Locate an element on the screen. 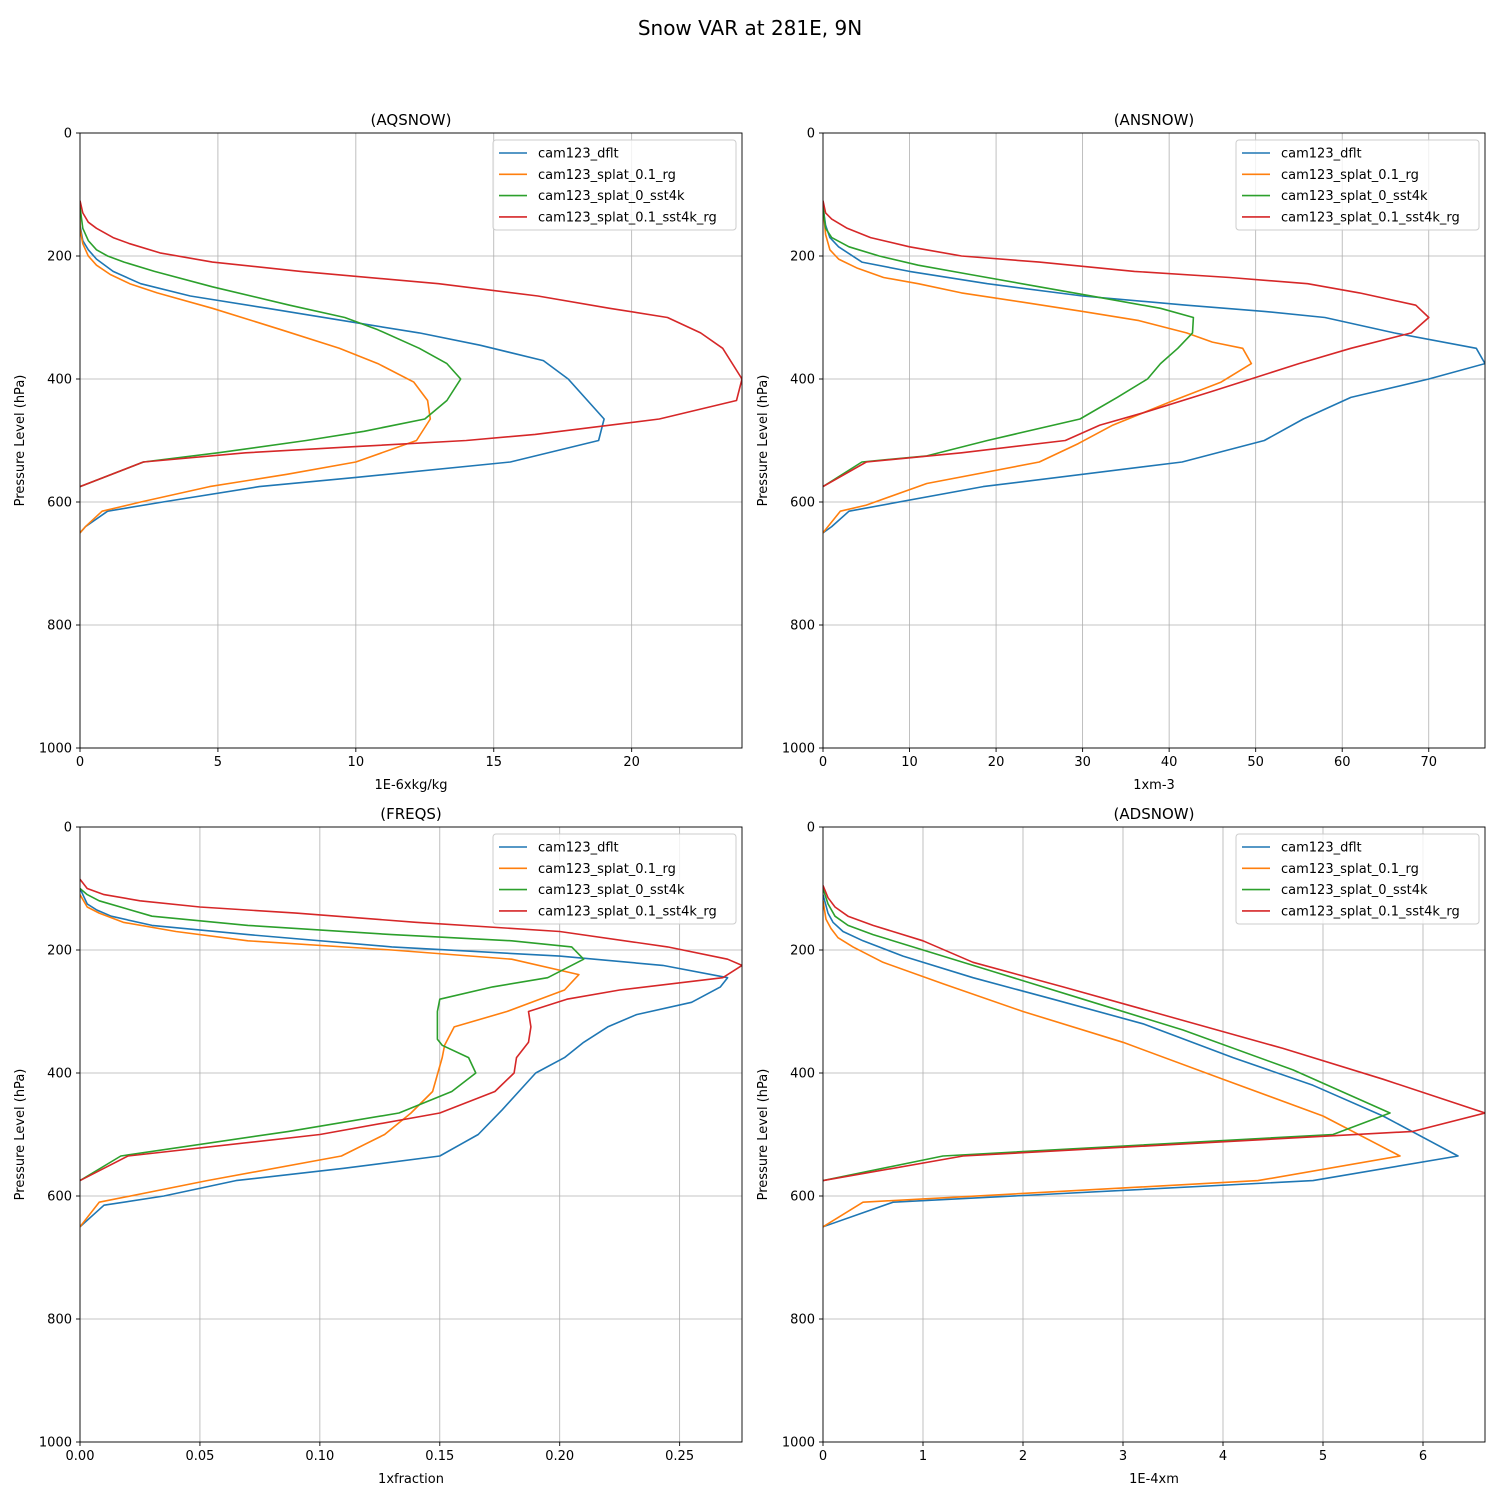  x-axis-label: 1E-6xkg/kg is located at coordinates (410, 785).